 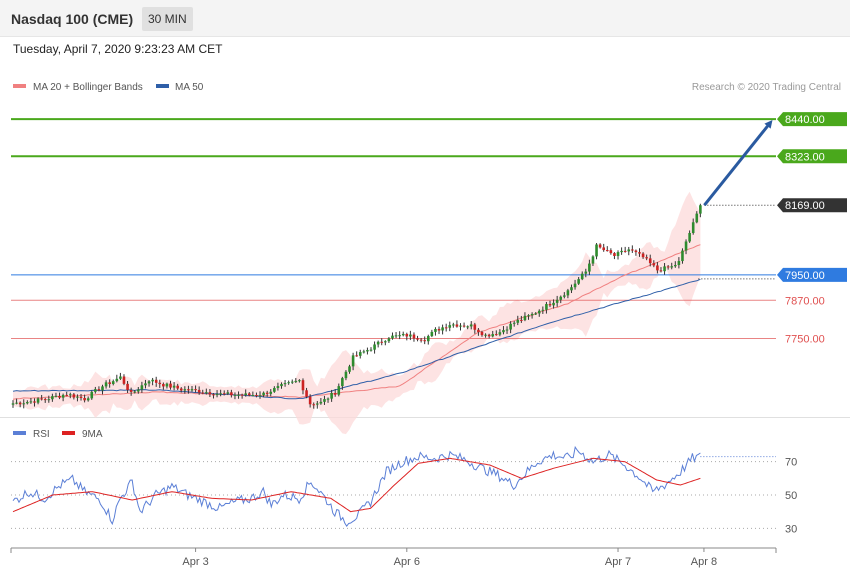 What do you see at coordinates (404, 490) in the screenshot?
I see `rsi-panel: 70 50 30` at bounding box center [404, 490].